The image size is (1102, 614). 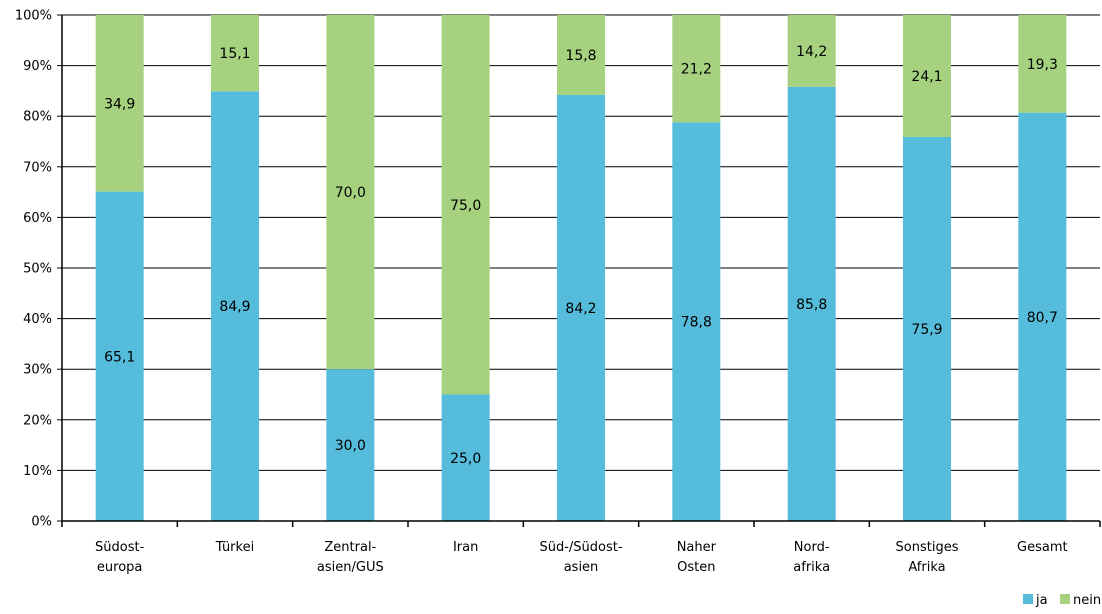 I want to click on x-tick-label: Süd-/Südost-asien, so click(x=580, y=557).